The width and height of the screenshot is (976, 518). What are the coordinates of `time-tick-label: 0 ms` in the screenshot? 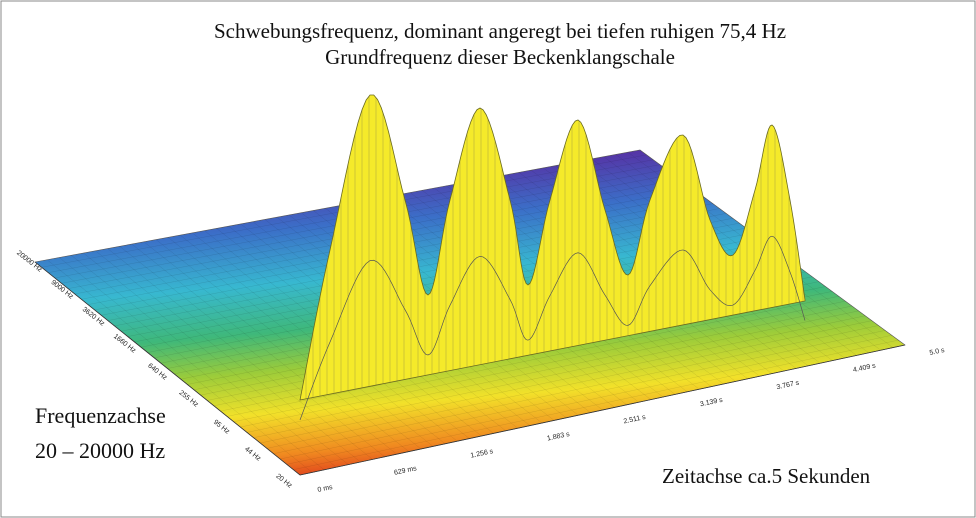 It's located at (325, 489).